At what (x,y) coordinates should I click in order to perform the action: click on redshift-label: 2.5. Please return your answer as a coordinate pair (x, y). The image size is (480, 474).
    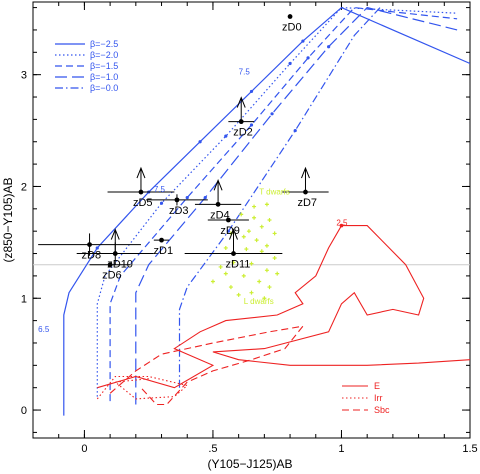
    Looking at the image, I should click on (342, 223).